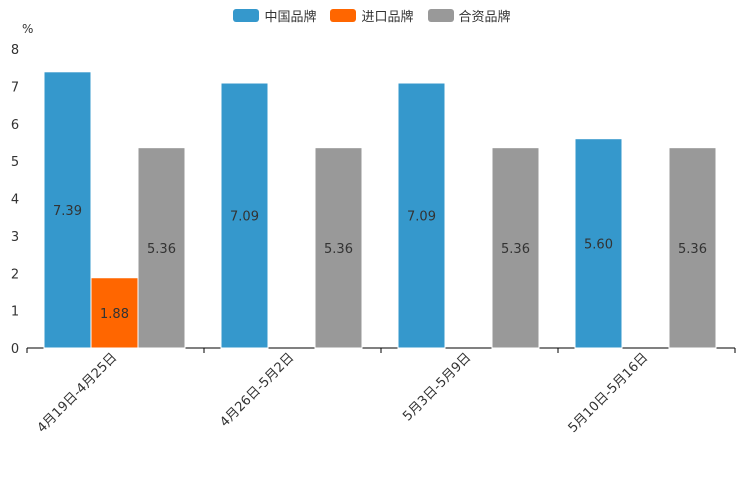 This screenshot has width=744, height=496. What do you see at coordinates (484, 17) in the screenshot?
I see `legend-label-jv-brand: 合资品牌` at bounding box center [484, 17].